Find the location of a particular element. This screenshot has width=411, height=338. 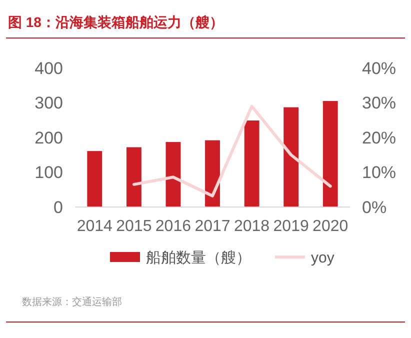

source-note: 数据来源：交通运输部 is located at coordinates (72, 302).